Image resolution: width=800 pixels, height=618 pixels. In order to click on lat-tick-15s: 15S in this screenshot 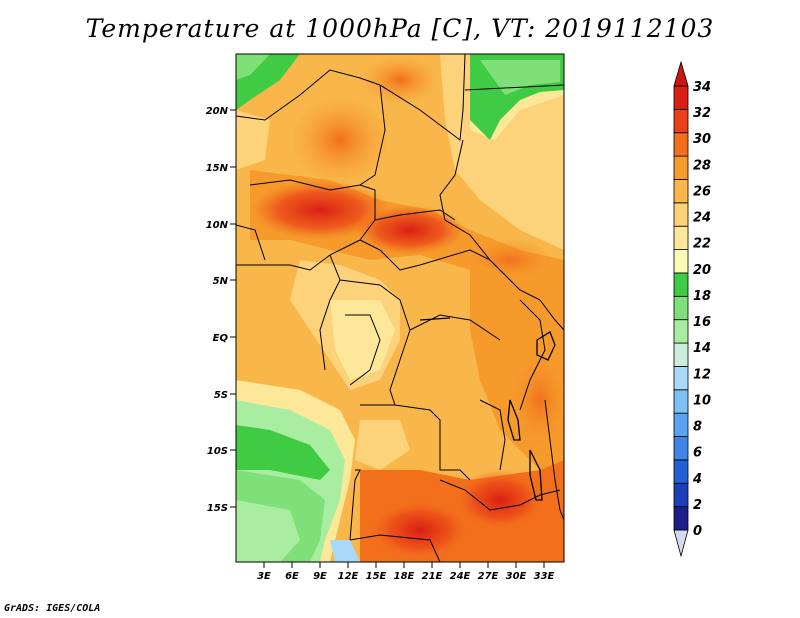, I will do `click(221, 508)`.